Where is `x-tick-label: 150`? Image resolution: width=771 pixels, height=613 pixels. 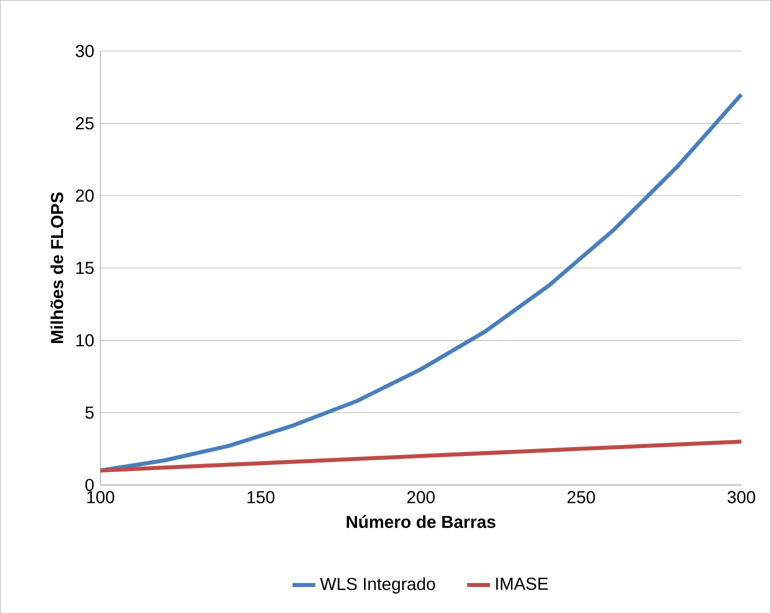
x-tick-label: 150 is located at coordinates (260, 497).